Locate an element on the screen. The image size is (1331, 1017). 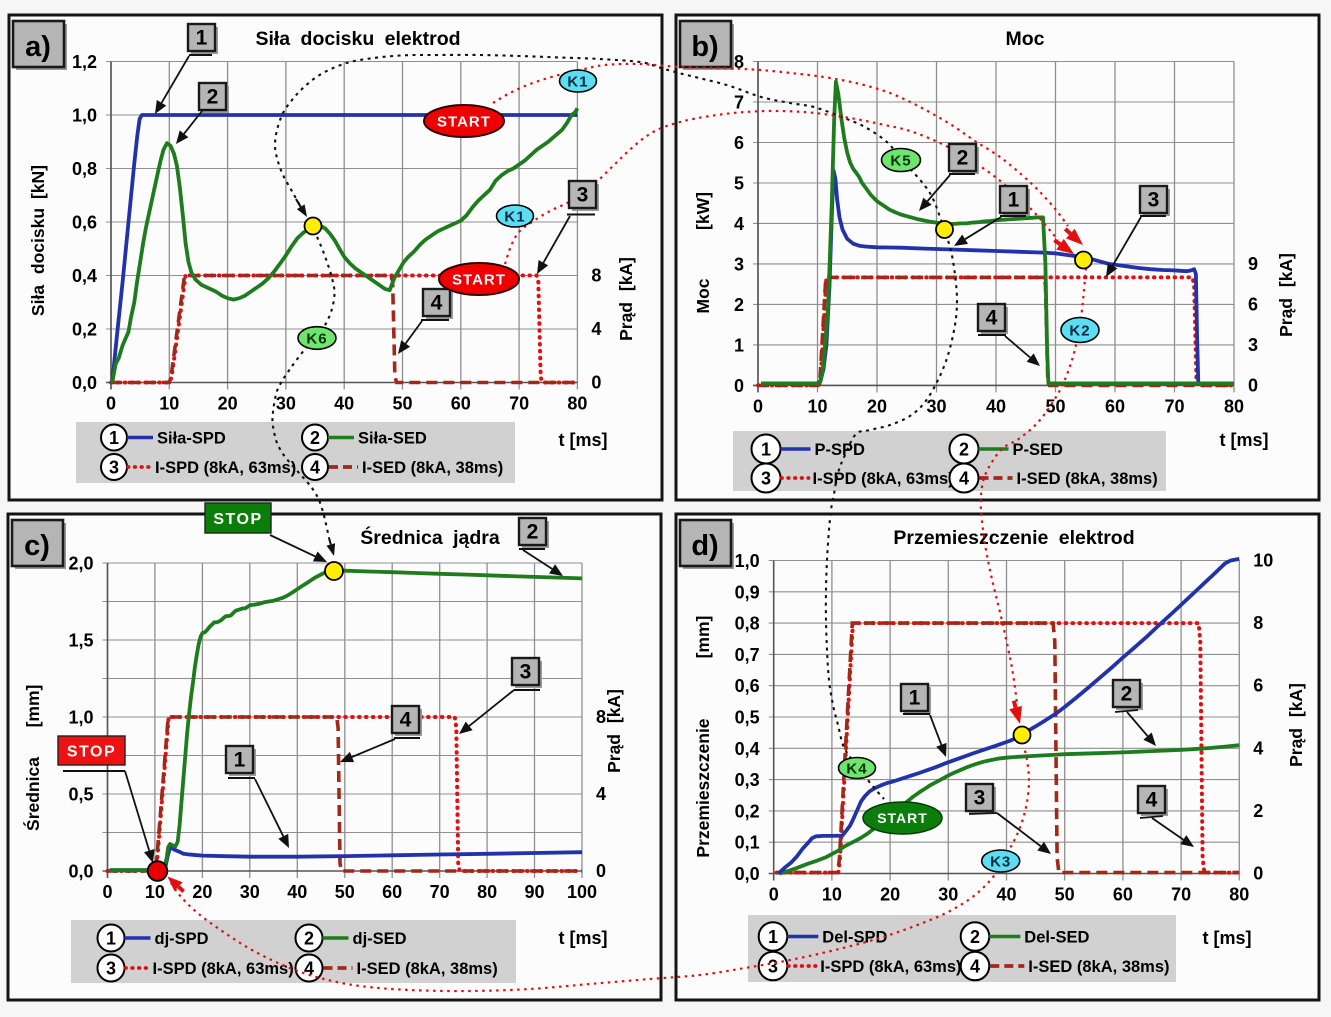
svg-text: 0,3 is located at coordinates (747, 780).